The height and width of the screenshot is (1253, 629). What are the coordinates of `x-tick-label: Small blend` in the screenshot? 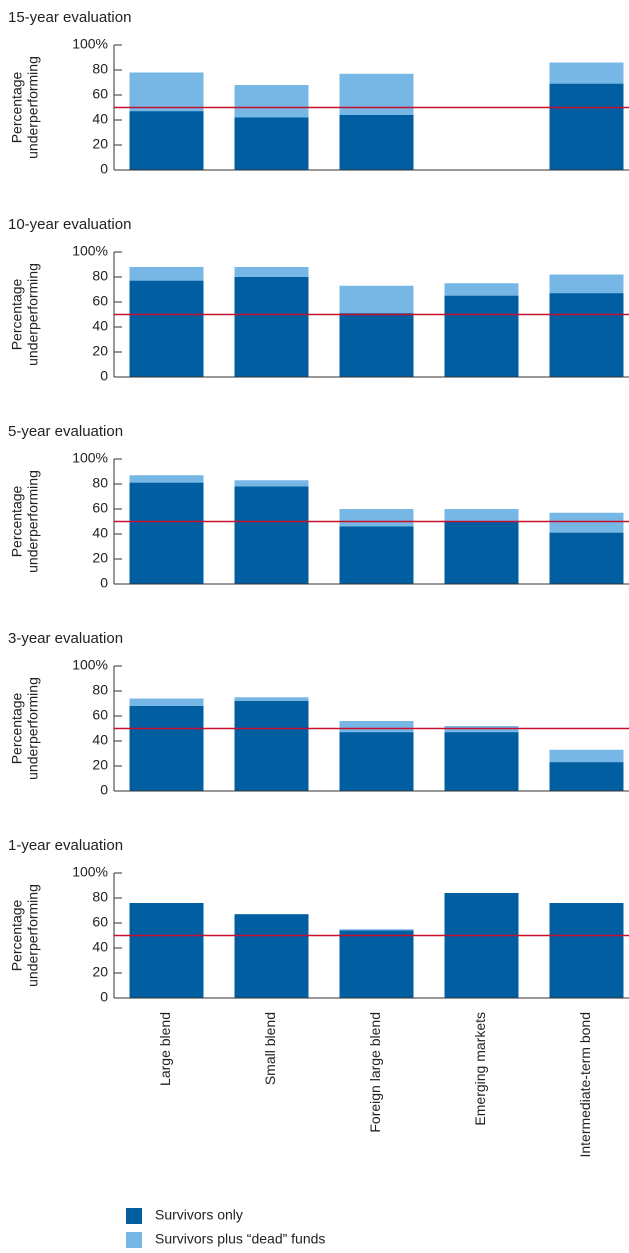 It's located at (270, 1048).